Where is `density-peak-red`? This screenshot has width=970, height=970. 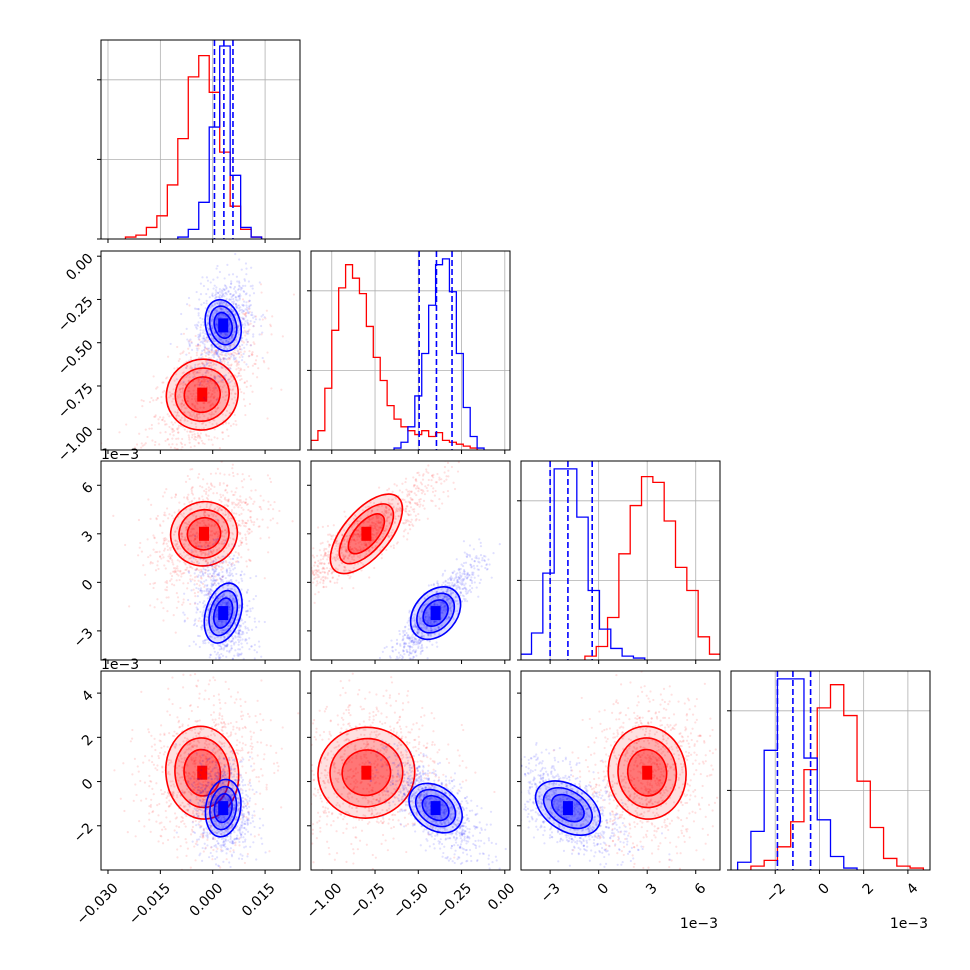 density-peak-red is located at coordinates (203, 533).